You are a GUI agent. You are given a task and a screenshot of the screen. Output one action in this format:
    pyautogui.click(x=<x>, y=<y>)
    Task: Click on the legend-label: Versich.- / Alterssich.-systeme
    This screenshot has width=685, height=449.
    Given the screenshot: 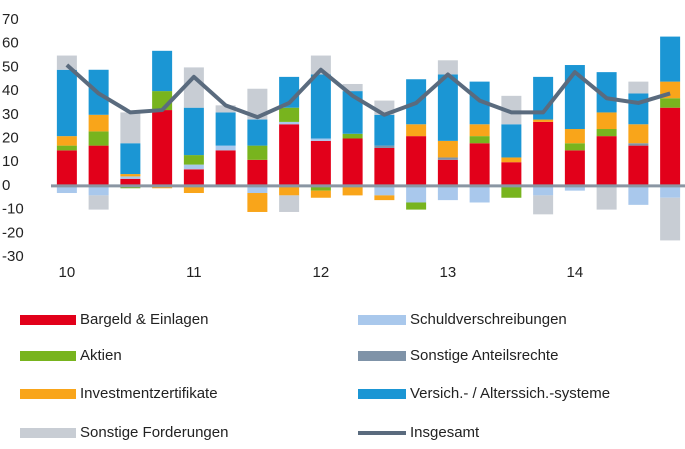 What is the action you would take?
    pyautogui.click(x=510, y=393)
    